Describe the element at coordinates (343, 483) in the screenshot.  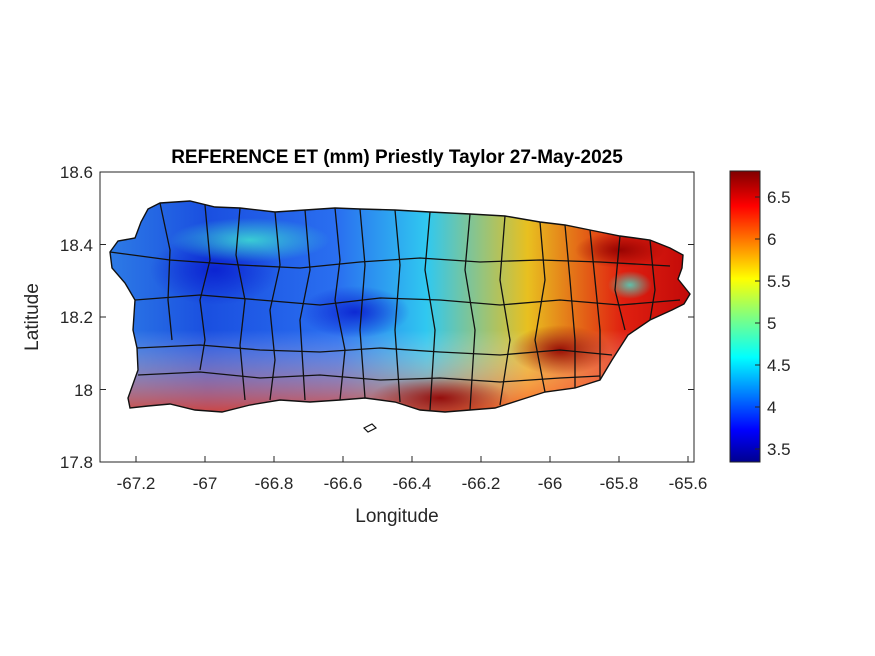
I see `x-tick-label: -66.6` at that location.